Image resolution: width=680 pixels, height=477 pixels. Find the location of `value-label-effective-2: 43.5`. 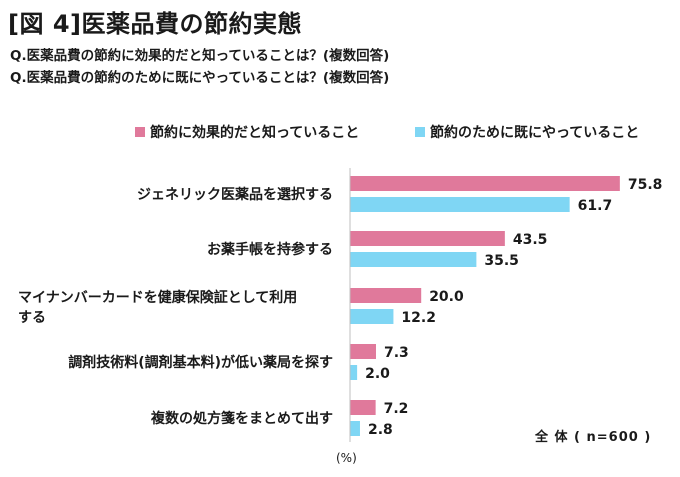

value-label-effective-2: 43.5 is located at coordinates (530, 240).